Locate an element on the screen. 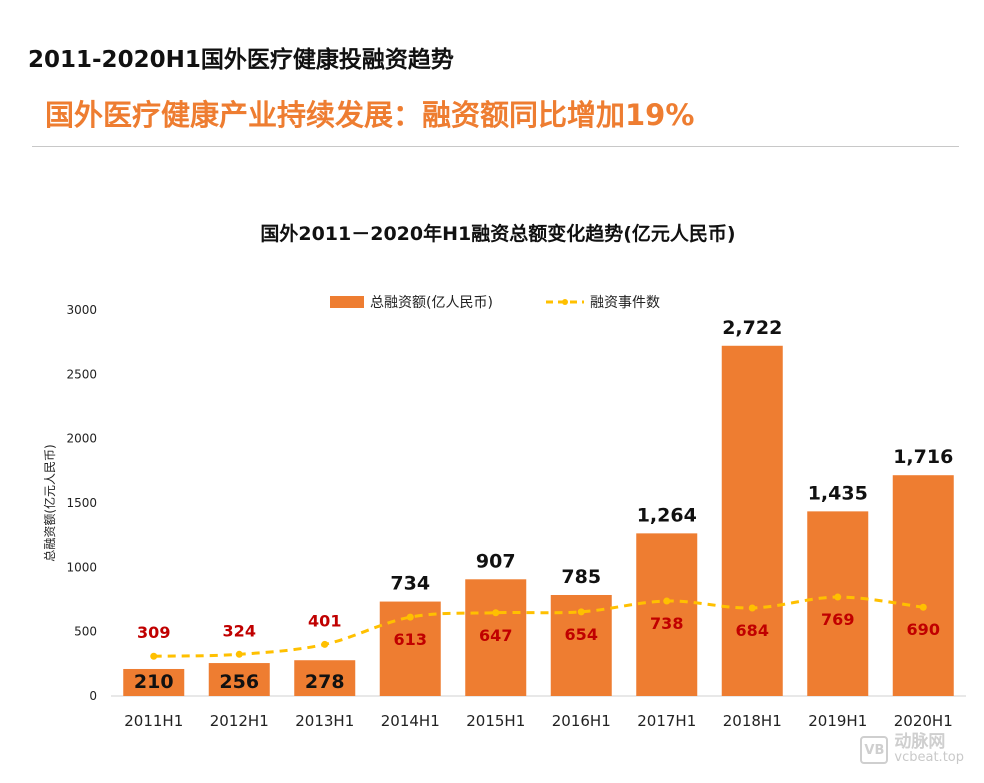 The image size is (984, 783). bar-value-label: 785 is located at coordinates (581, 577).